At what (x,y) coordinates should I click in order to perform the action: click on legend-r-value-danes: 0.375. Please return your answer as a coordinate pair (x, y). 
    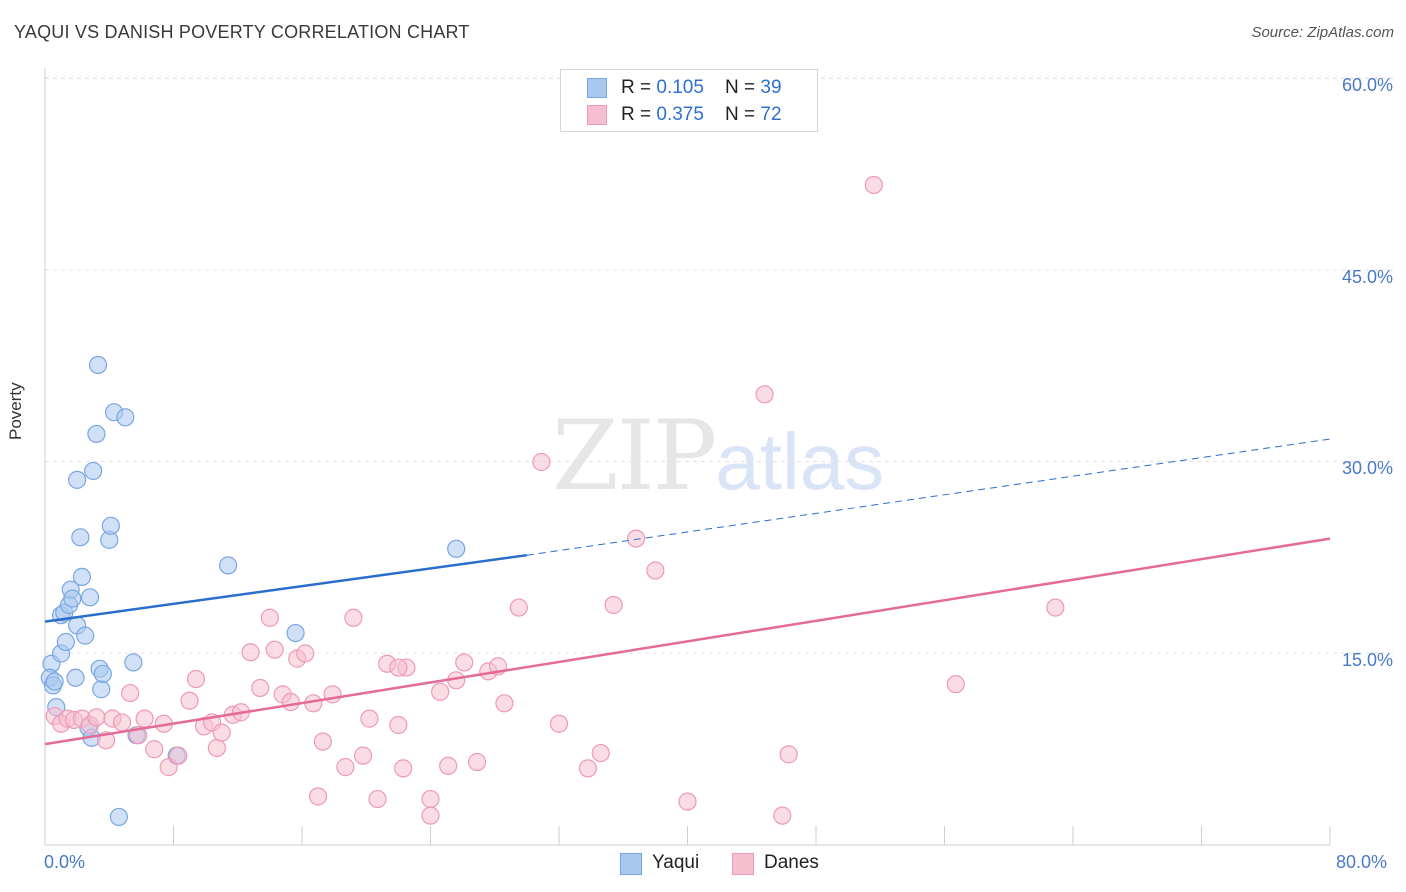
    Looking at the image, I should click on (680, 114).